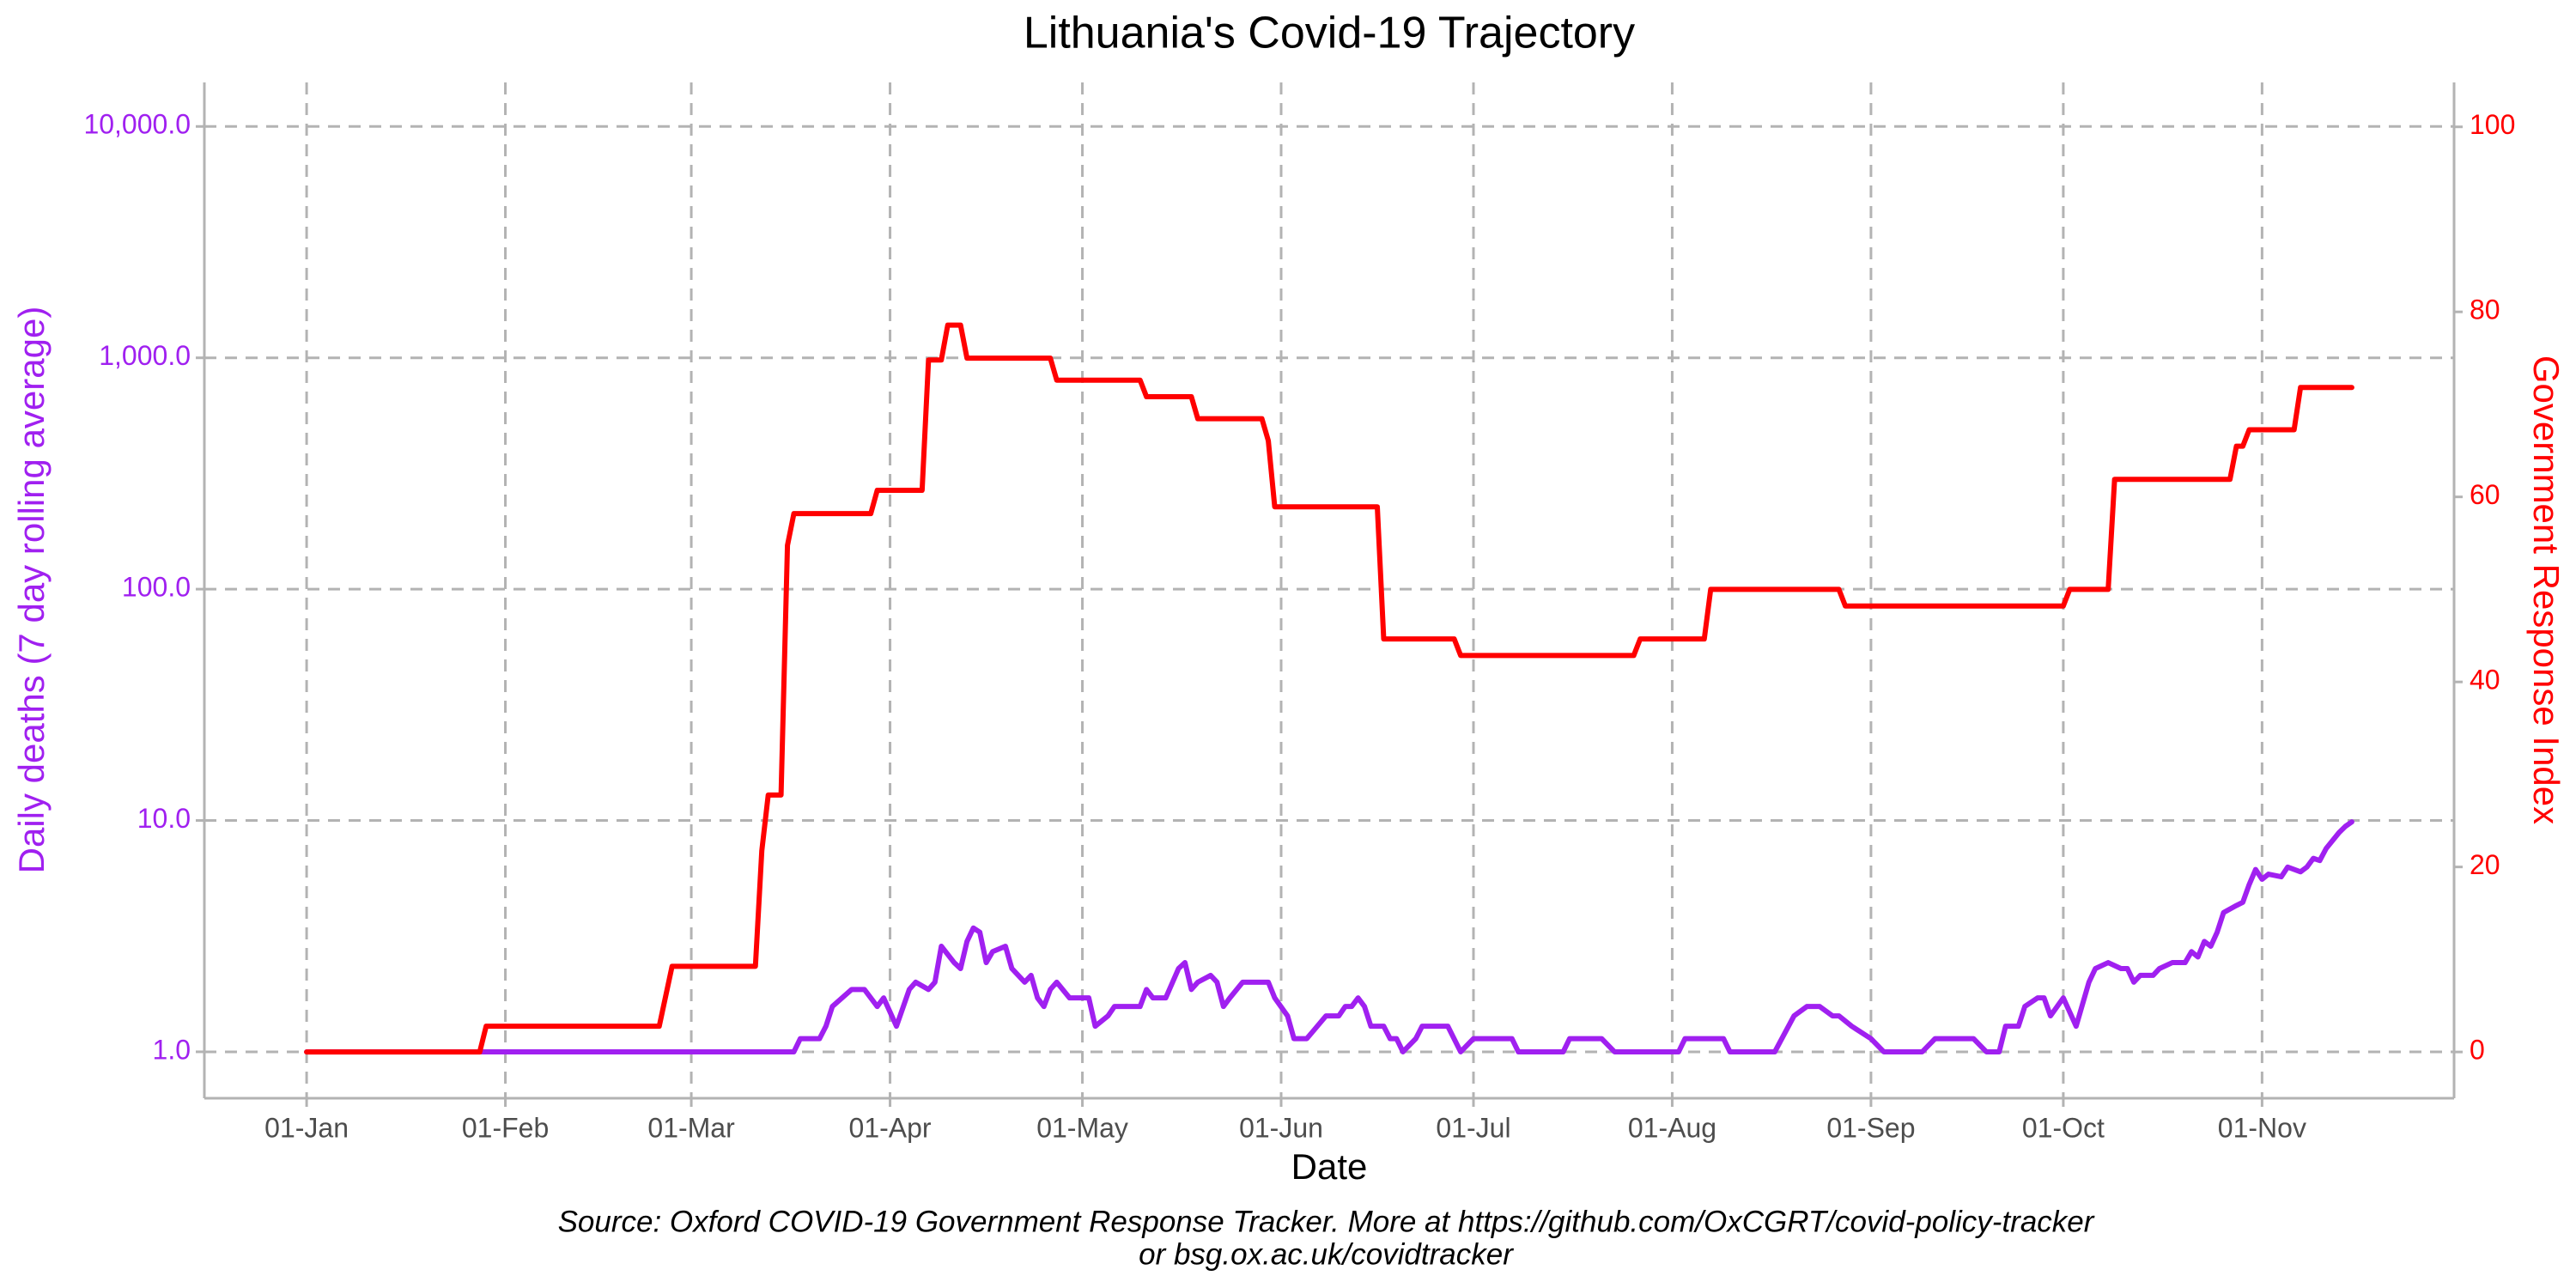 The image size is (2576, 1288). What do you see at coordinates (306, 1127) in the screenshot?
I see `x-tick-label: 01-Jan` at bounding box center [306, 1127].